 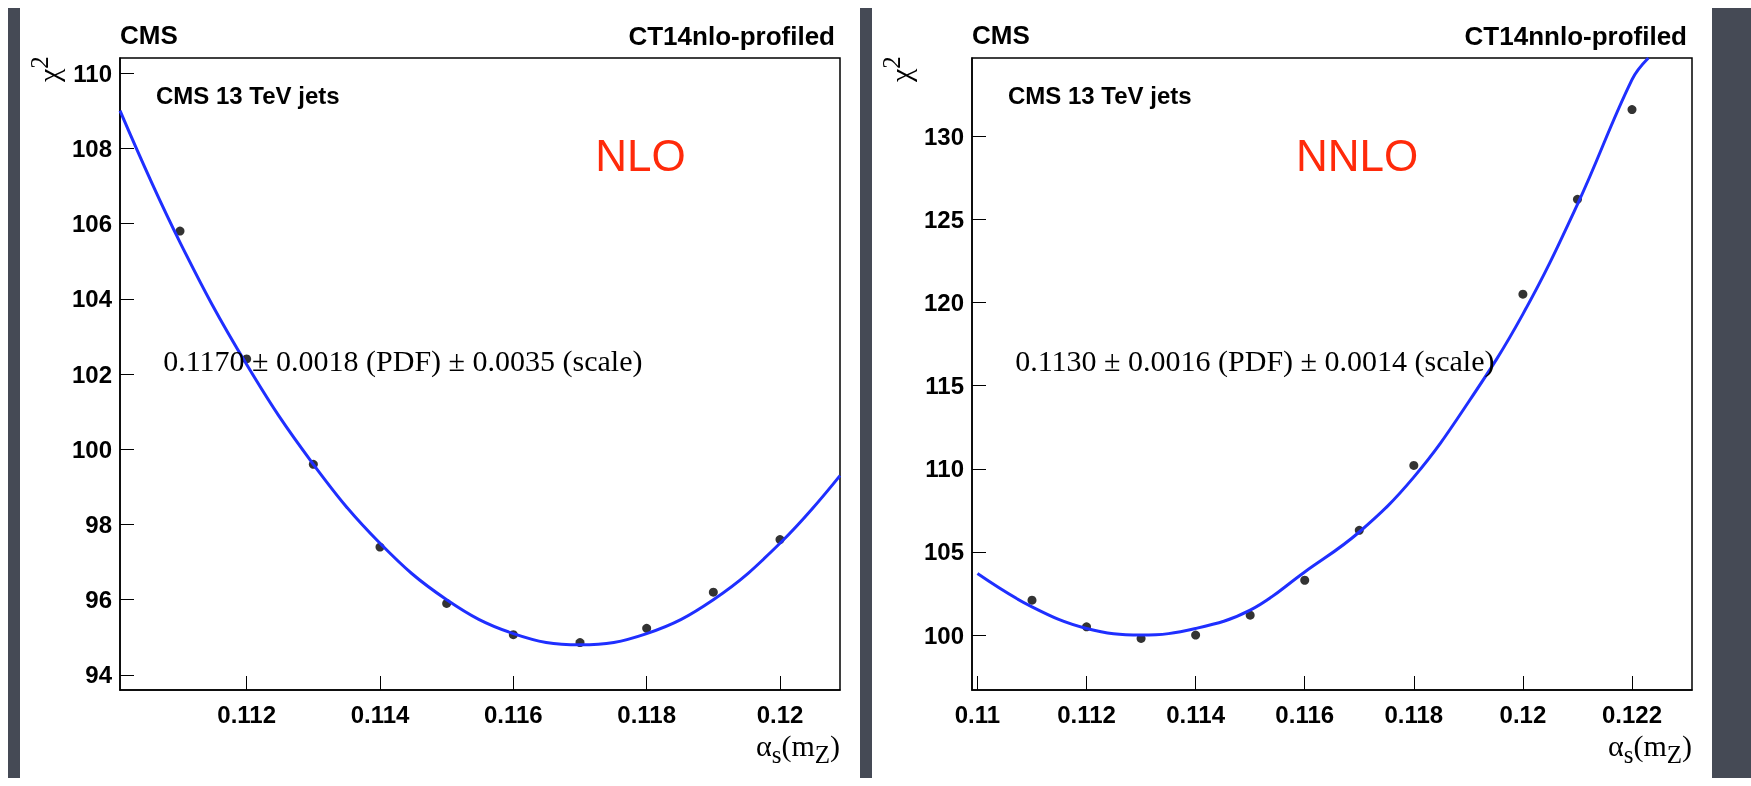 What do you see at coordinates (91, 148) in the screenshot?
I see `y-tick-label: 108` at bounding box center [91, 148].